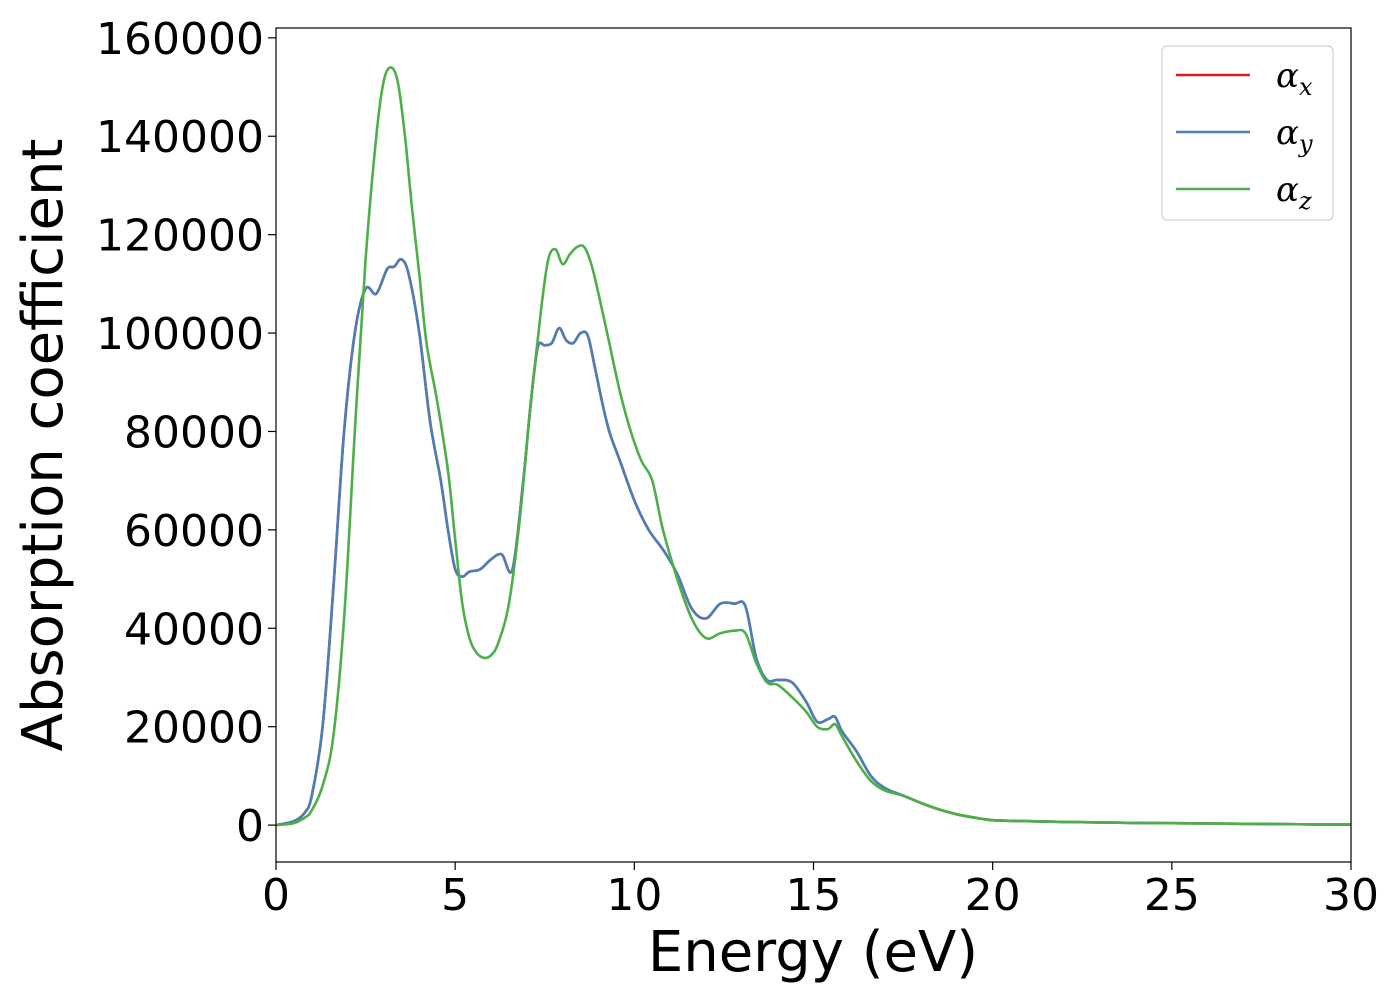 The height and width of the screenshot is (1000, 1400). I want to click on legend-subscript: z, so click(1305, 201).